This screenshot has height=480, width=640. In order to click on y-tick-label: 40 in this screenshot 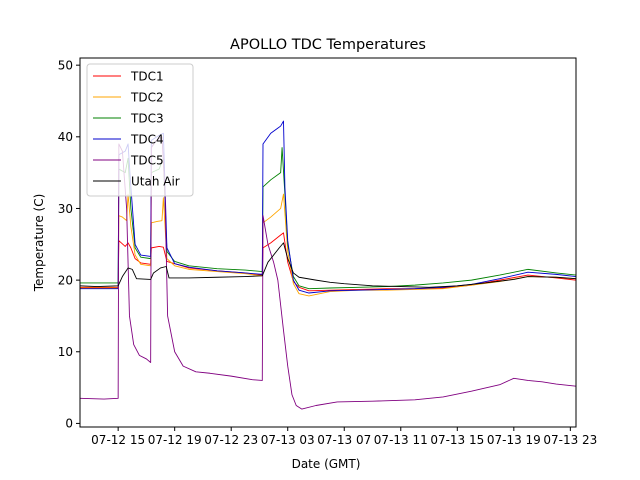, I will do `click(65, 137)`.